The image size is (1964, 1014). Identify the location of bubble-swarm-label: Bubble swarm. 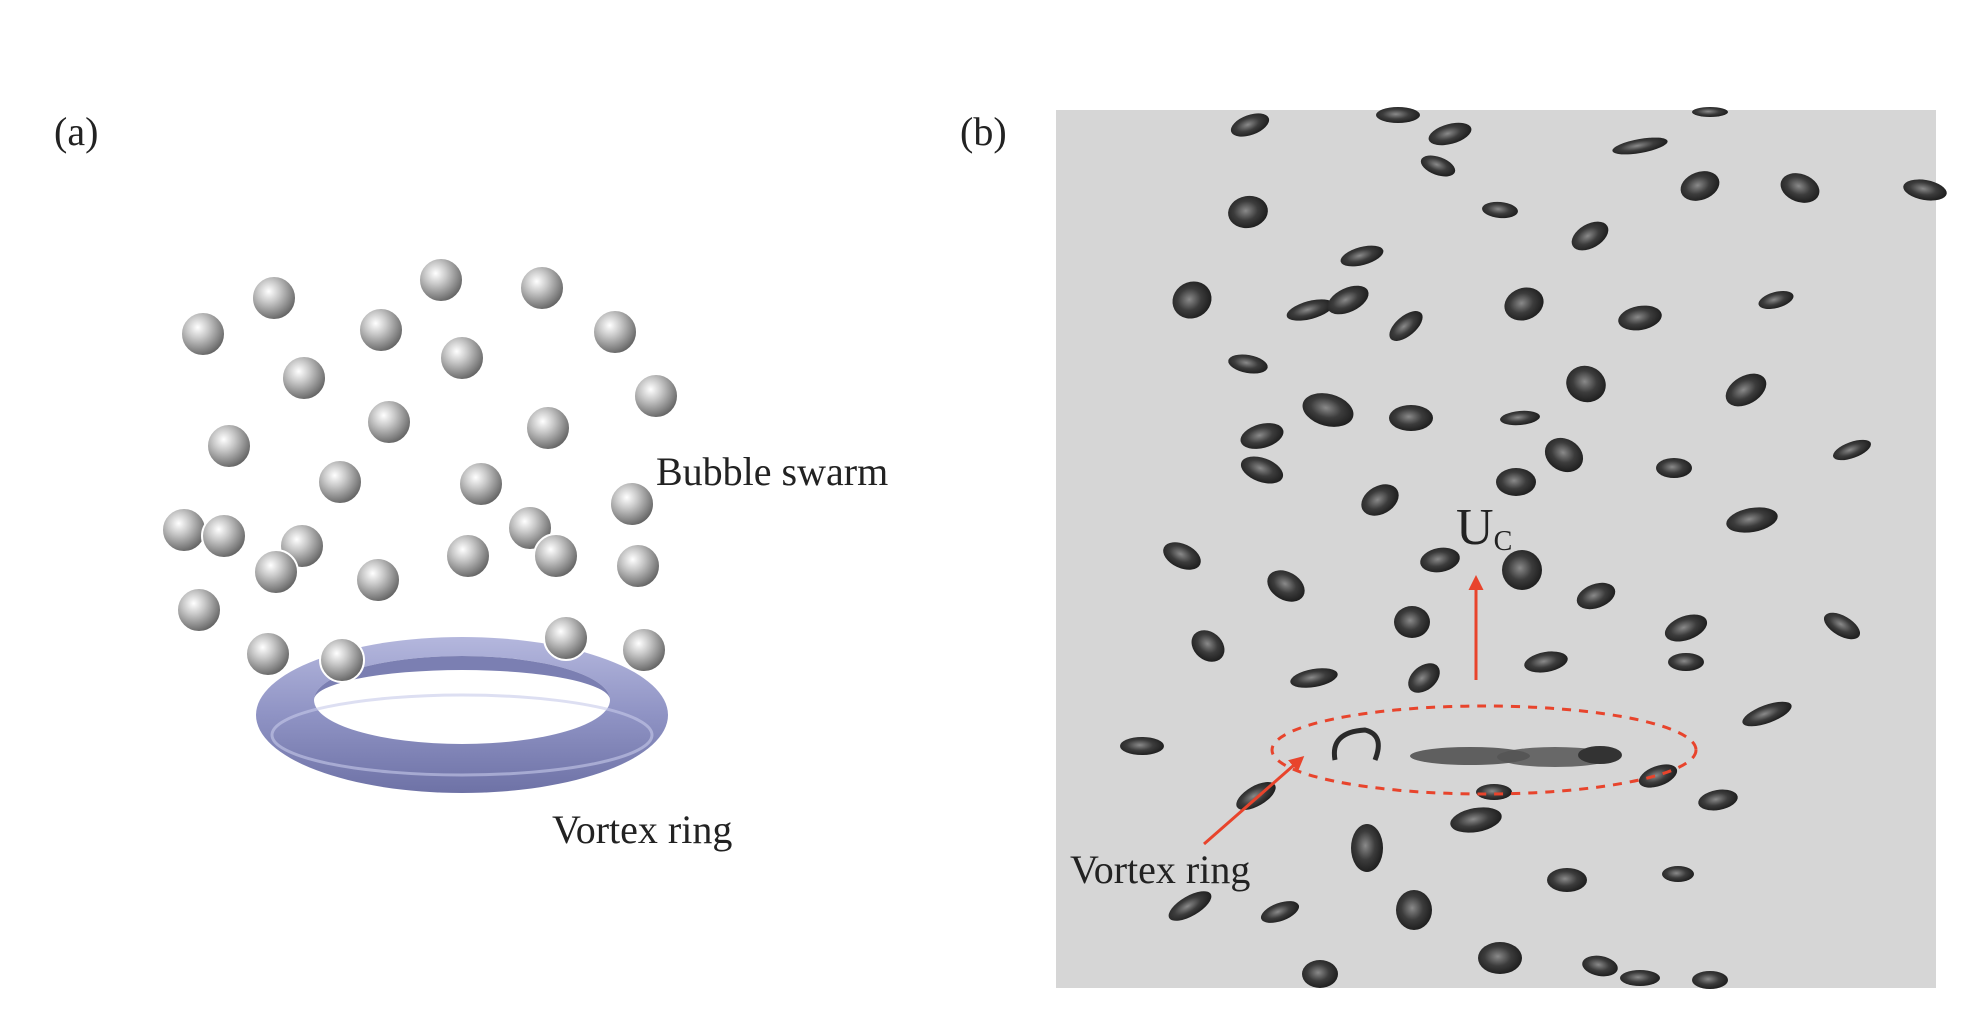
(772, 471).